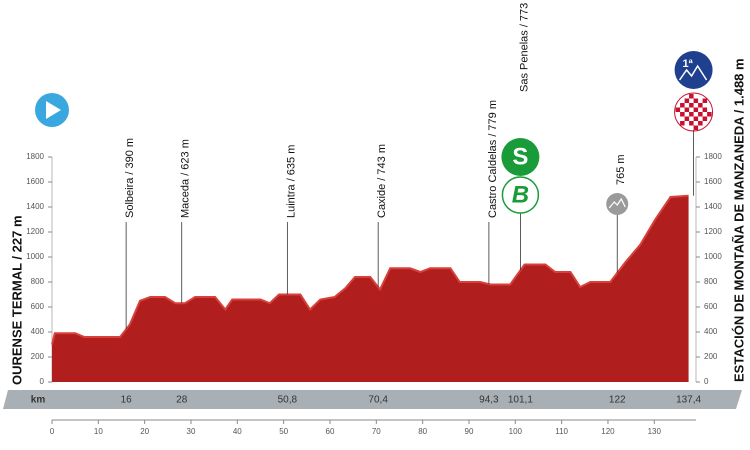  Describe the element at coordinates (713, 156) in the screenshot. I see `y-tick-label-right: 1800` at that location.